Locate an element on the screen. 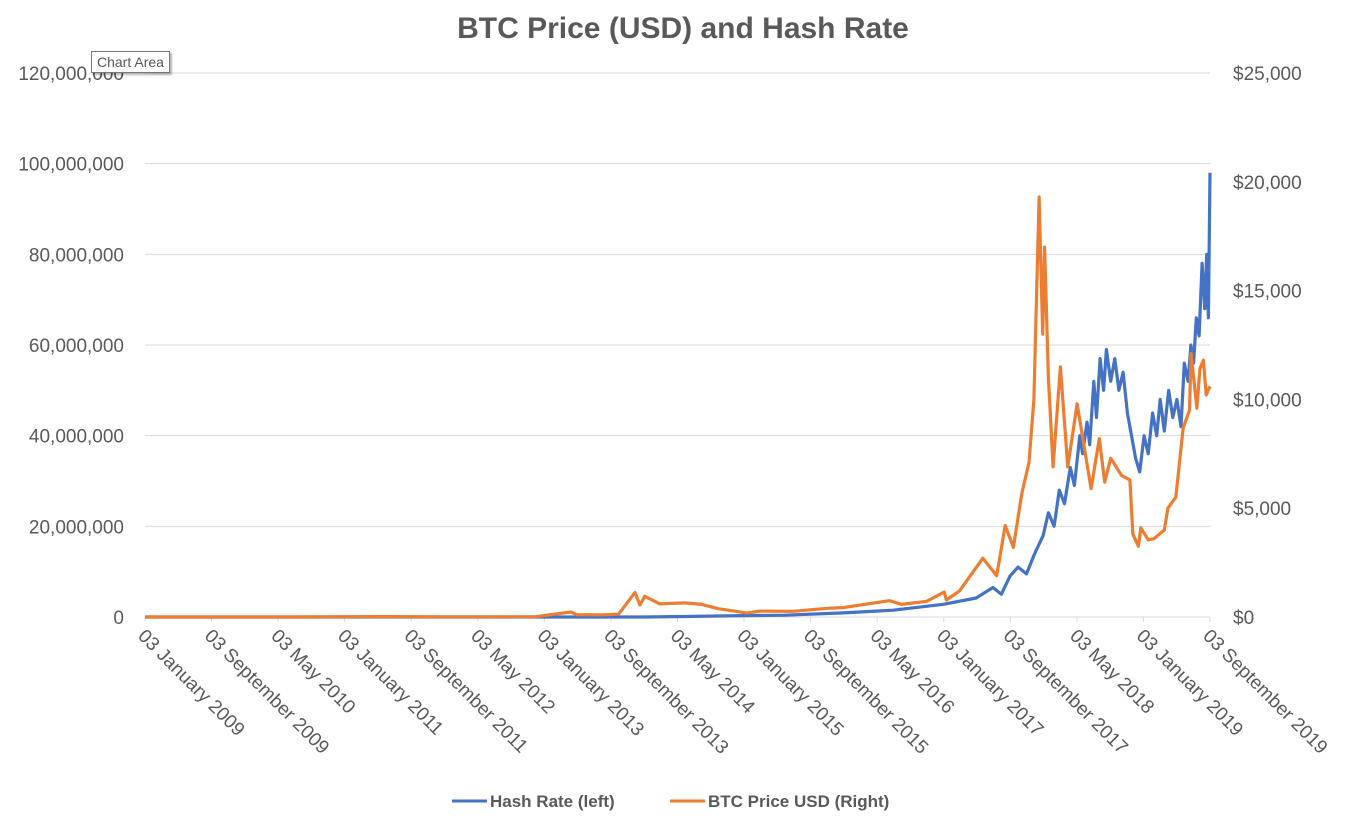 The image size is (1355, 826). y-right-tick-label: $5,000 is located at coordinates (1262, 509).